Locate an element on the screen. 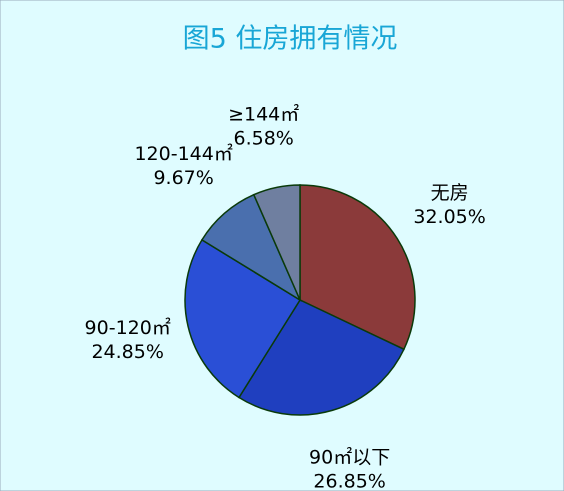 This screenshot has height=491, width=564. chart-title: 图5 住房拥有情况 is located at coordinates (290, 39).